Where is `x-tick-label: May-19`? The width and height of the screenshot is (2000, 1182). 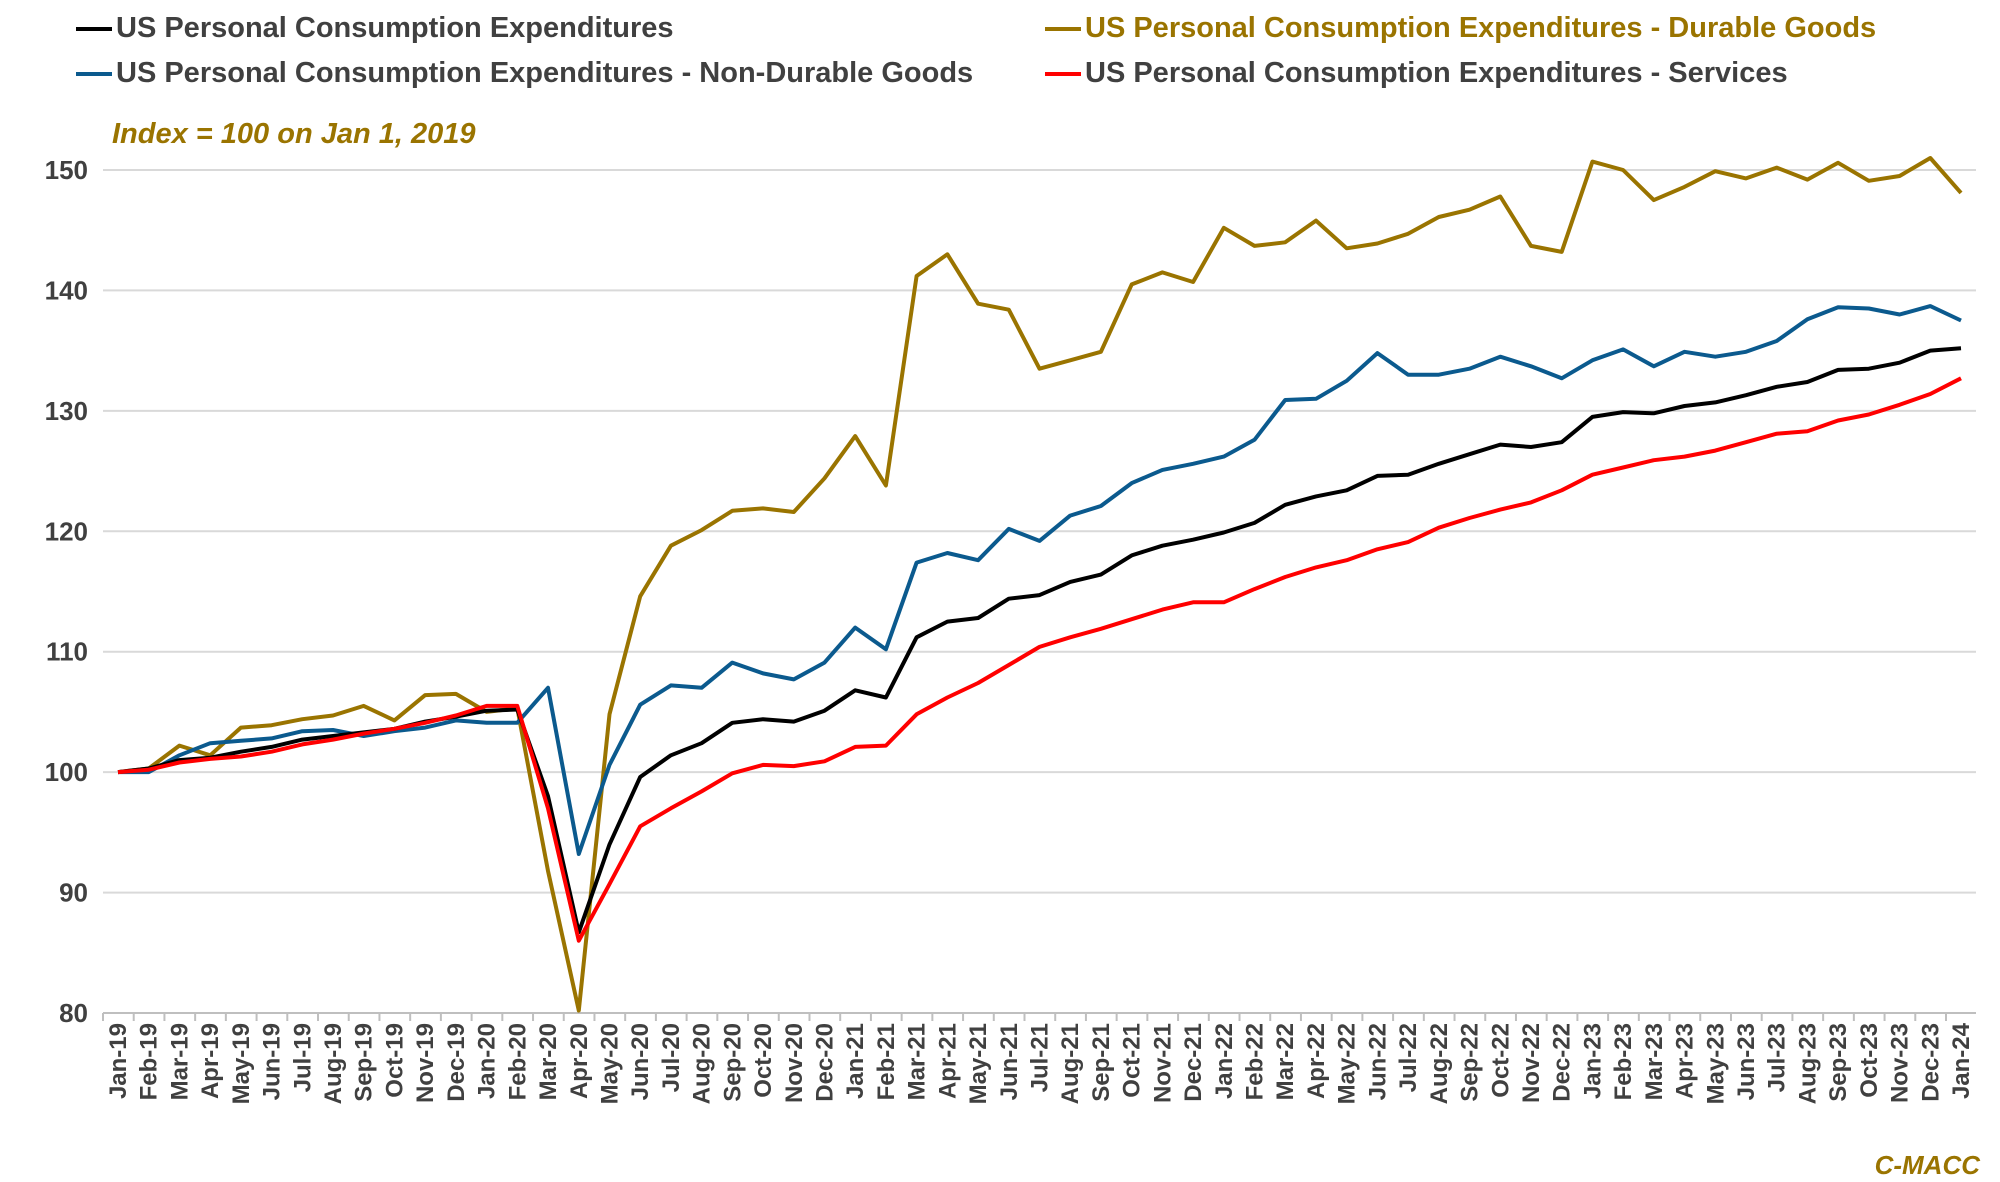 x-tick-label: May-19 is located at coordinates (241, 1063).